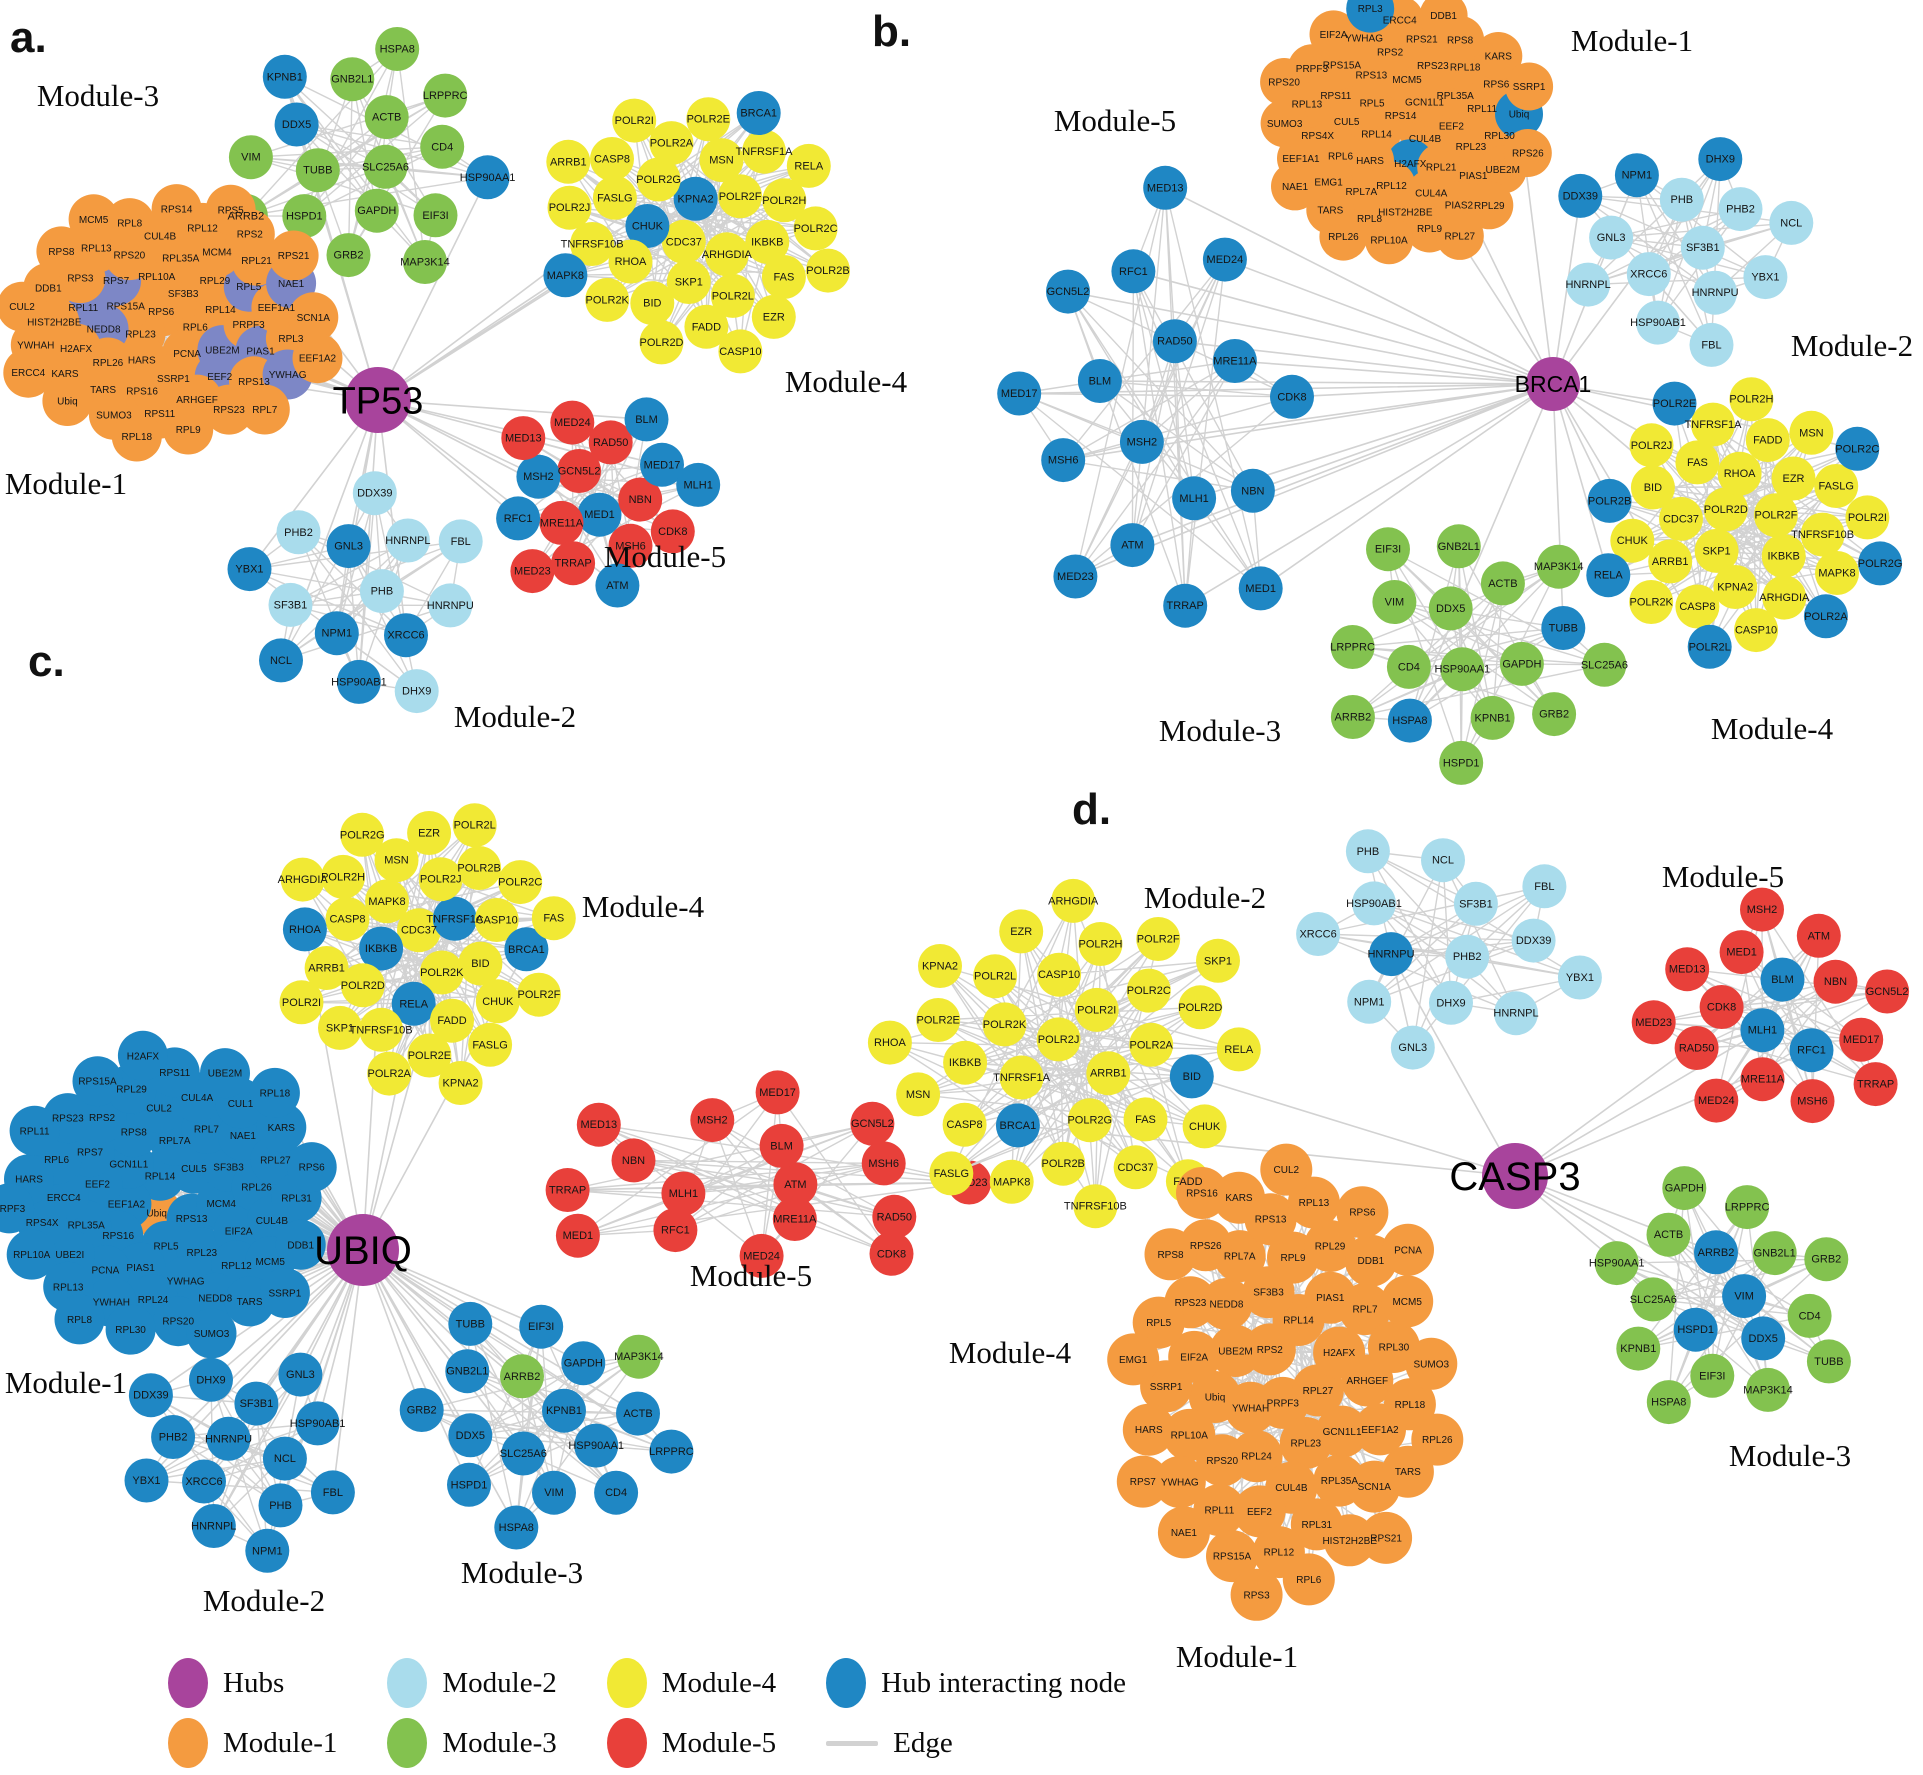 The height and width of the screenshot is (1775, 1923). What do you see at coordinates (577, 1235) in the screenshot?
I see `node-MED1` at bounding box center [577, 1235].